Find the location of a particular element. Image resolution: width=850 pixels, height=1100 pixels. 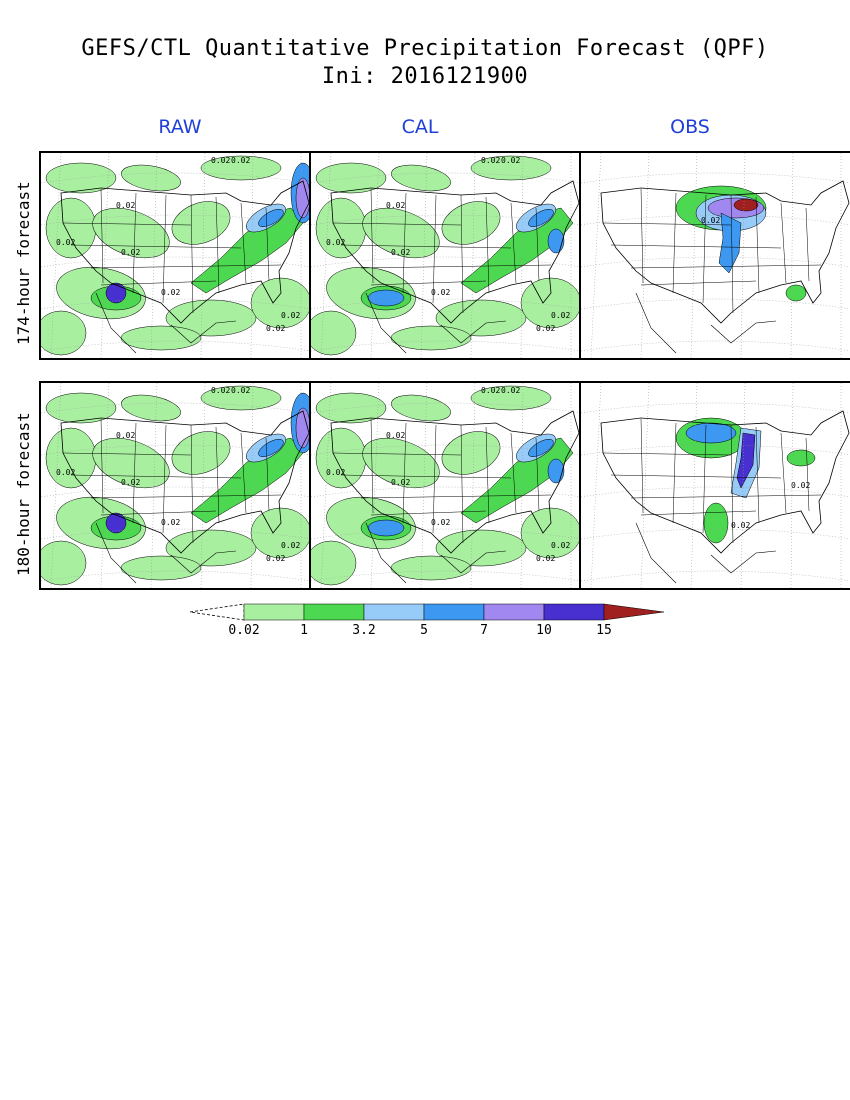

map-panel-raw-174h: 0.02 0.02 0.02 0.02 0.02 0.02 0.02 0.02 is located at coordinates (176, 255).